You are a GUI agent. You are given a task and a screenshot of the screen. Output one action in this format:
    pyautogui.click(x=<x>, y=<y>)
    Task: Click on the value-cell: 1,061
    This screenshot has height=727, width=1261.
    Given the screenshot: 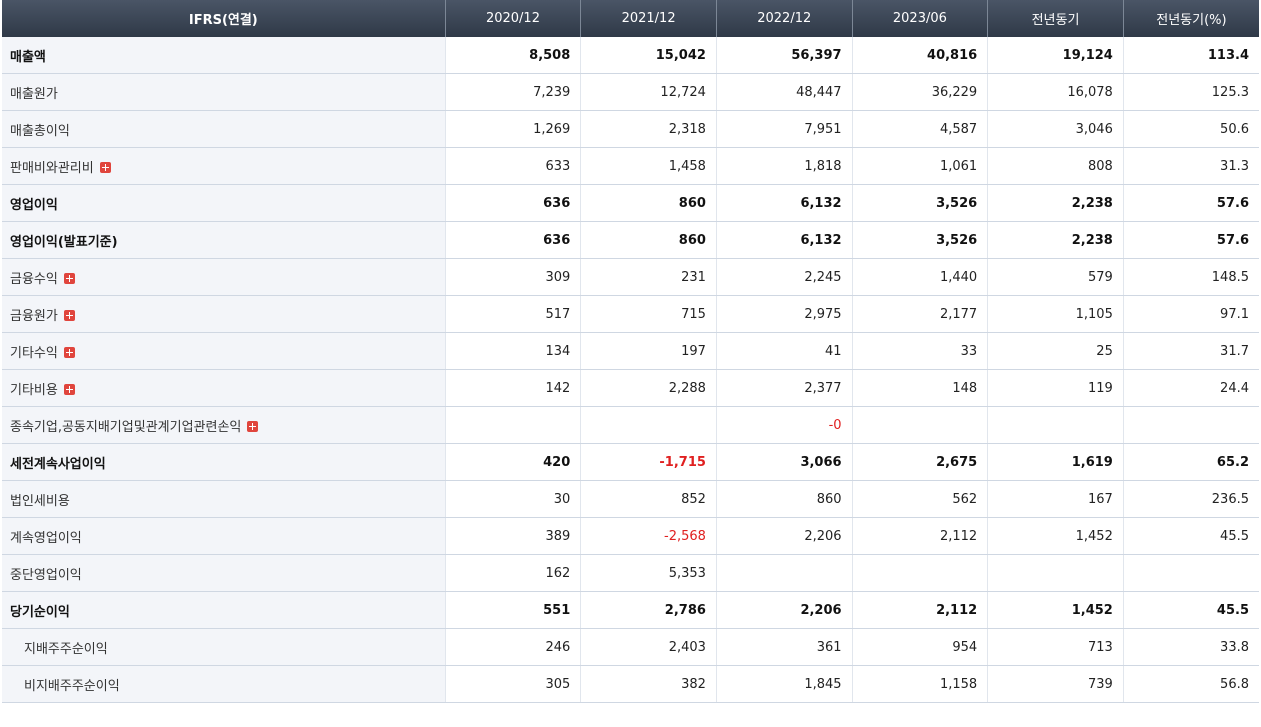 What is the action you would take?
    pyautogui.click(x=920, y=166)
    